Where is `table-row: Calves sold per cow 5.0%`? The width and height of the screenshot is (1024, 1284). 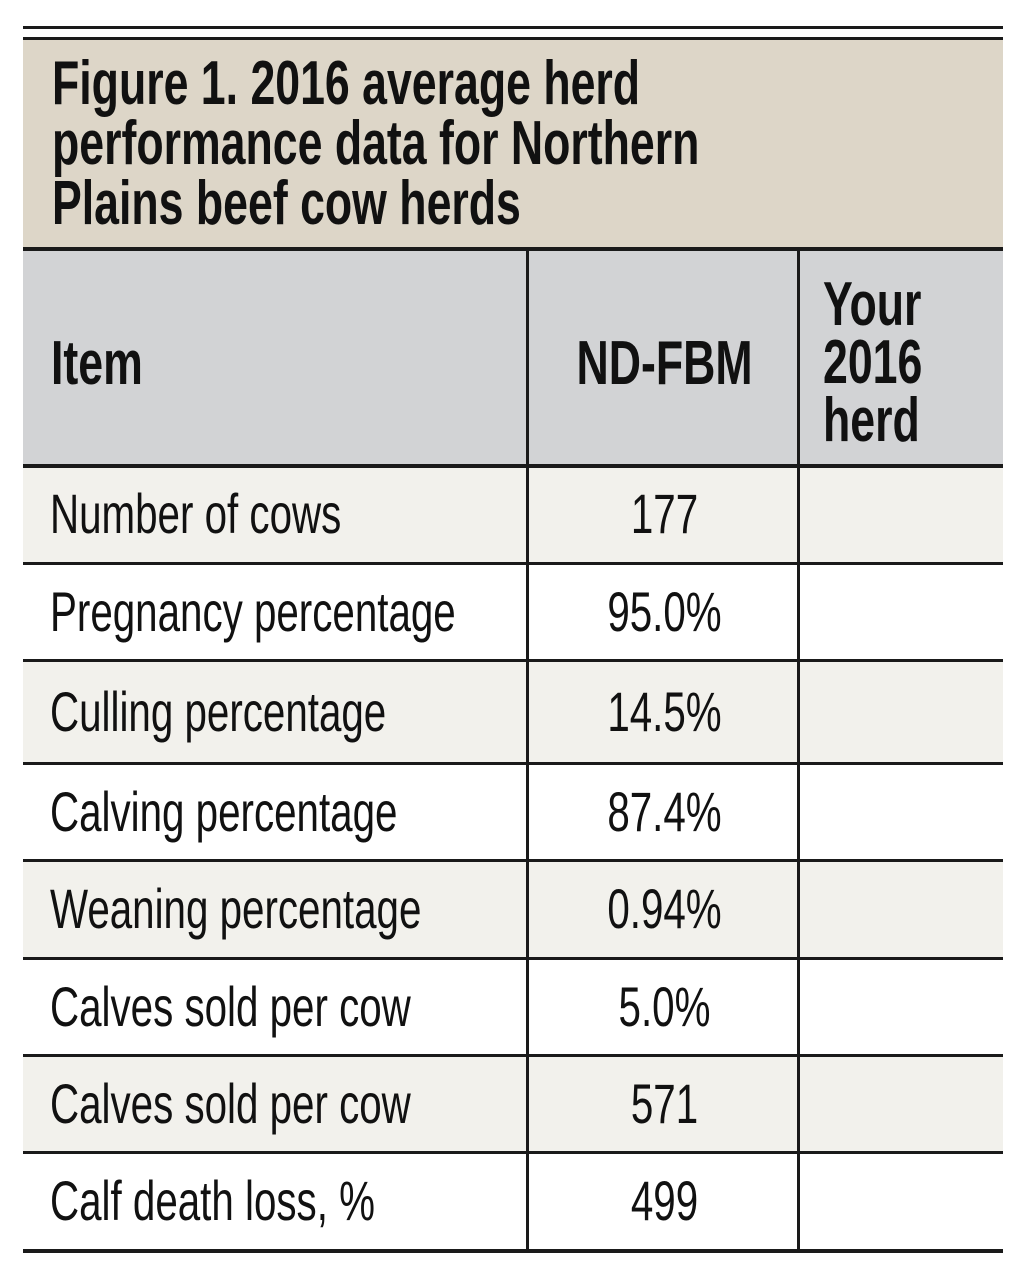
table-row: Calves sold per cow 5.0% is located at coordinates (513, 1006).